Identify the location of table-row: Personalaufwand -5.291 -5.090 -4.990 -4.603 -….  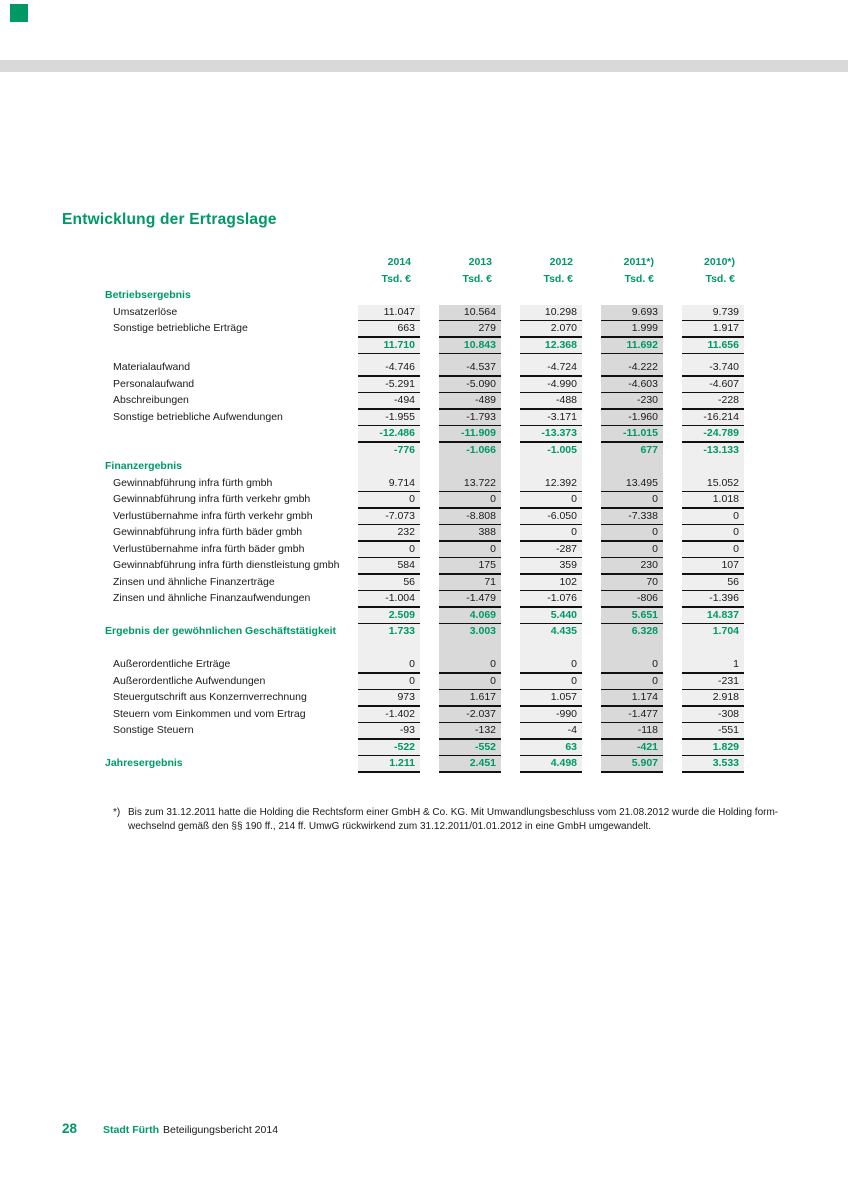
(445, 385).